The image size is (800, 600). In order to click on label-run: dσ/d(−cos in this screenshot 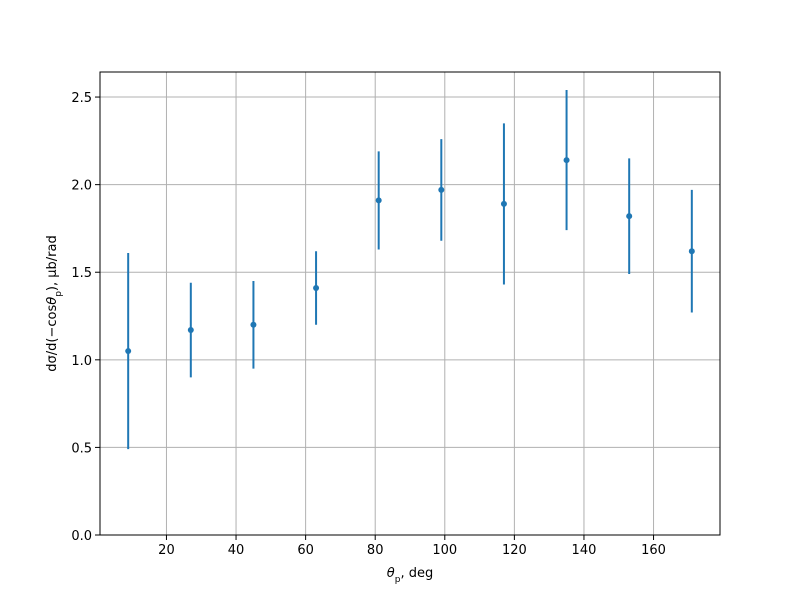, I will do `click(52, 338)`.